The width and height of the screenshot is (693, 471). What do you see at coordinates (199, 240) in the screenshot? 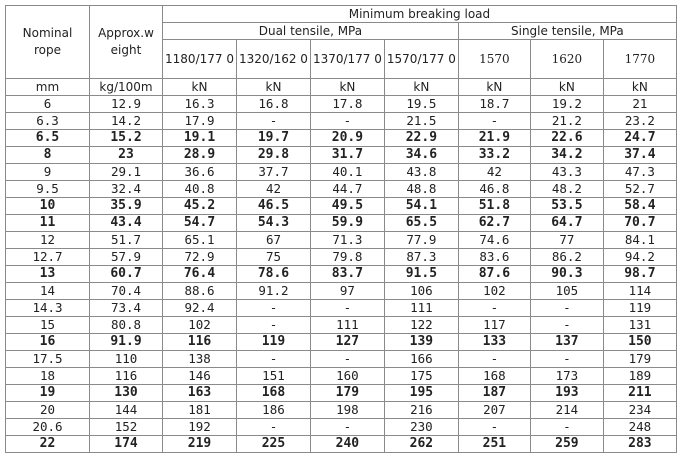
I see `breaking-load-cell: 65.1` at bounding box center [199, 240].